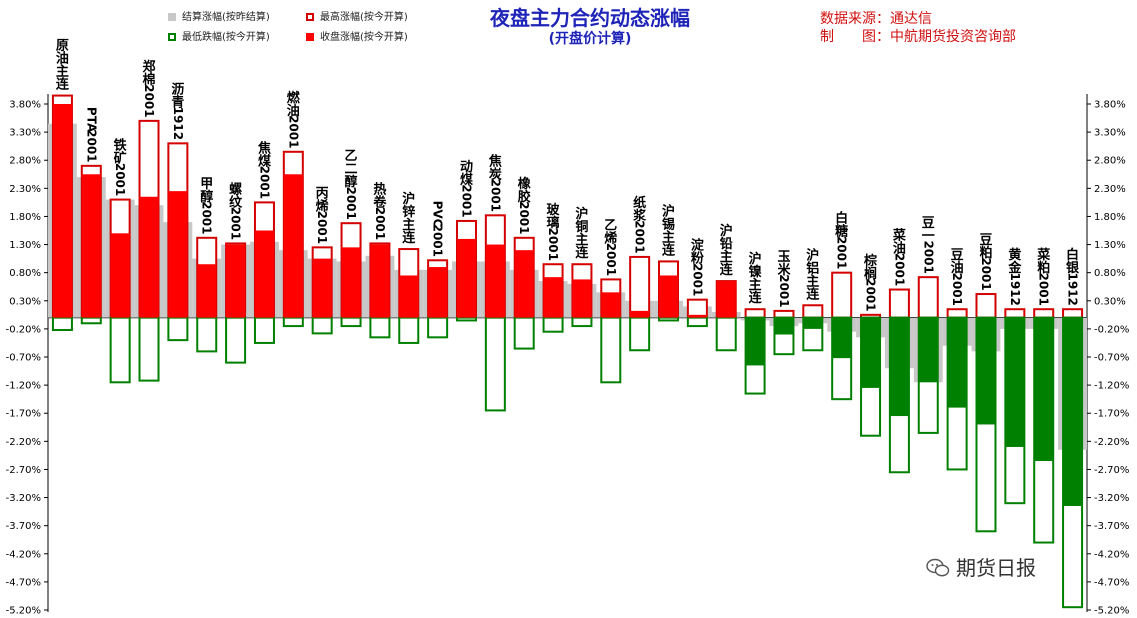 This screenshot has width=1137, height=618. What do you see at coordinates (1110, 133) in the screenshot?
I see `y-tick-label-right: 3.30%` at bounding box center [1110, 133].